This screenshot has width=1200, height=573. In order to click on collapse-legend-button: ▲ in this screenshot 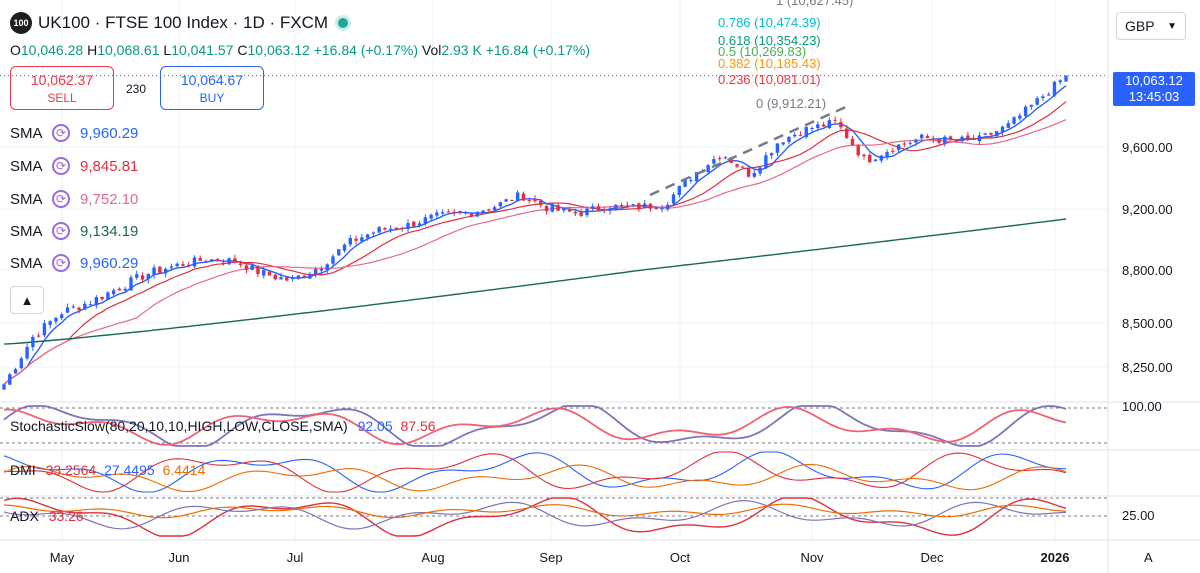, I will do `click(27, 300)`.